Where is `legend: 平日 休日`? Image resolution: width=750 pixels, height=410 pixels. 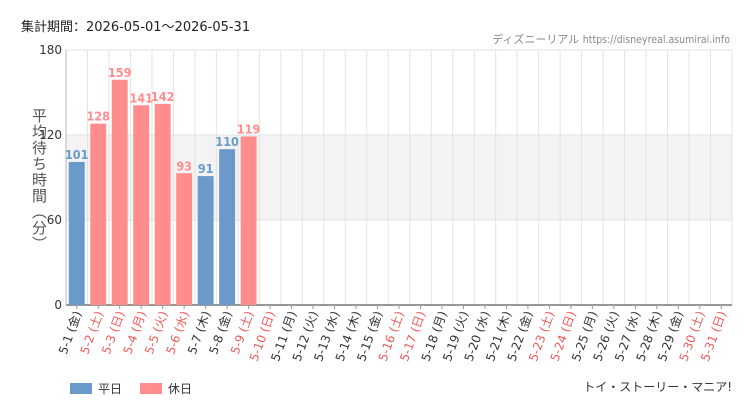 legend: 平日 休日 is located at coordinates (140, 388).